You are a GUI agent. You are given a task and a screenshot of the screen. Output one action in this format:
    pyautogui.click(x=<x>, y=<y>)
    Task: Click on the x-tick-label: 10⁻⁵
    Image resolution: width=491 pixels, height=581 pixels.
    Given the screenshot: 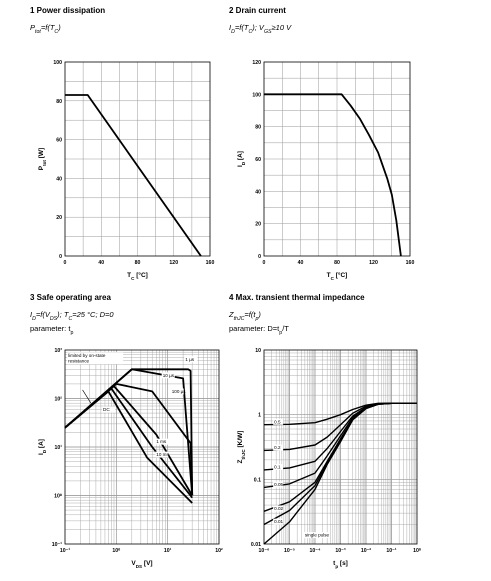 What is the action you would take?
    pyautogui.click(x=290, y=551)
    